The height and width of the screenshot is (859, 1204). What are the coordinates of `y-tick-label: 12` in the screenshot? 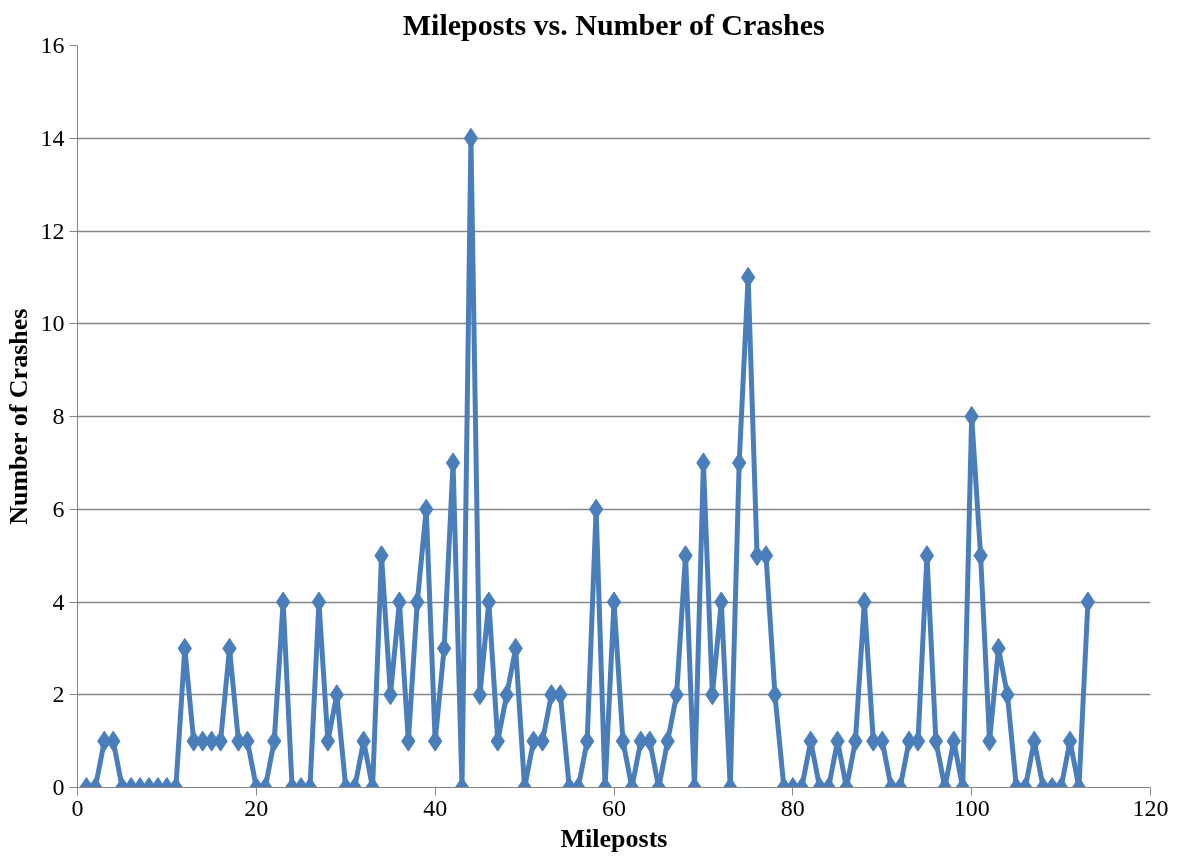 It's located at (52, 230).